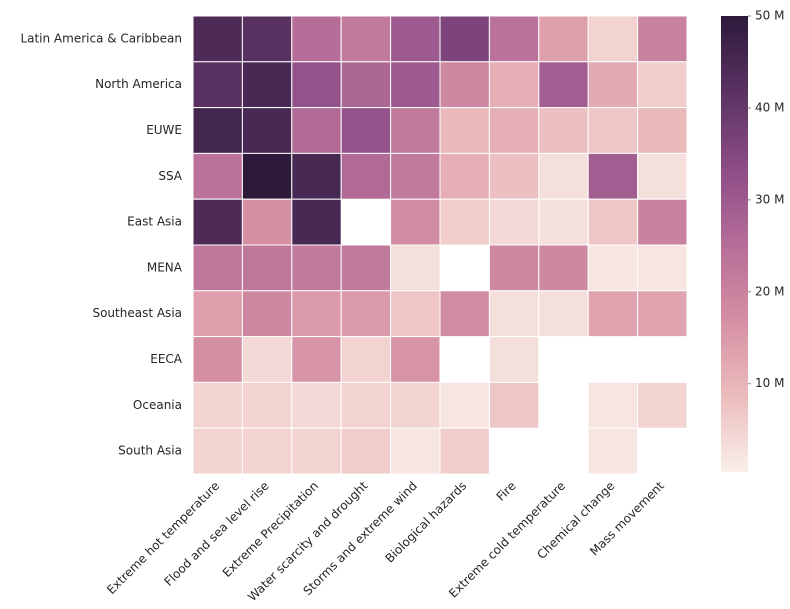  I want to click on y-tick-label: South Asia, so click(150, 451).